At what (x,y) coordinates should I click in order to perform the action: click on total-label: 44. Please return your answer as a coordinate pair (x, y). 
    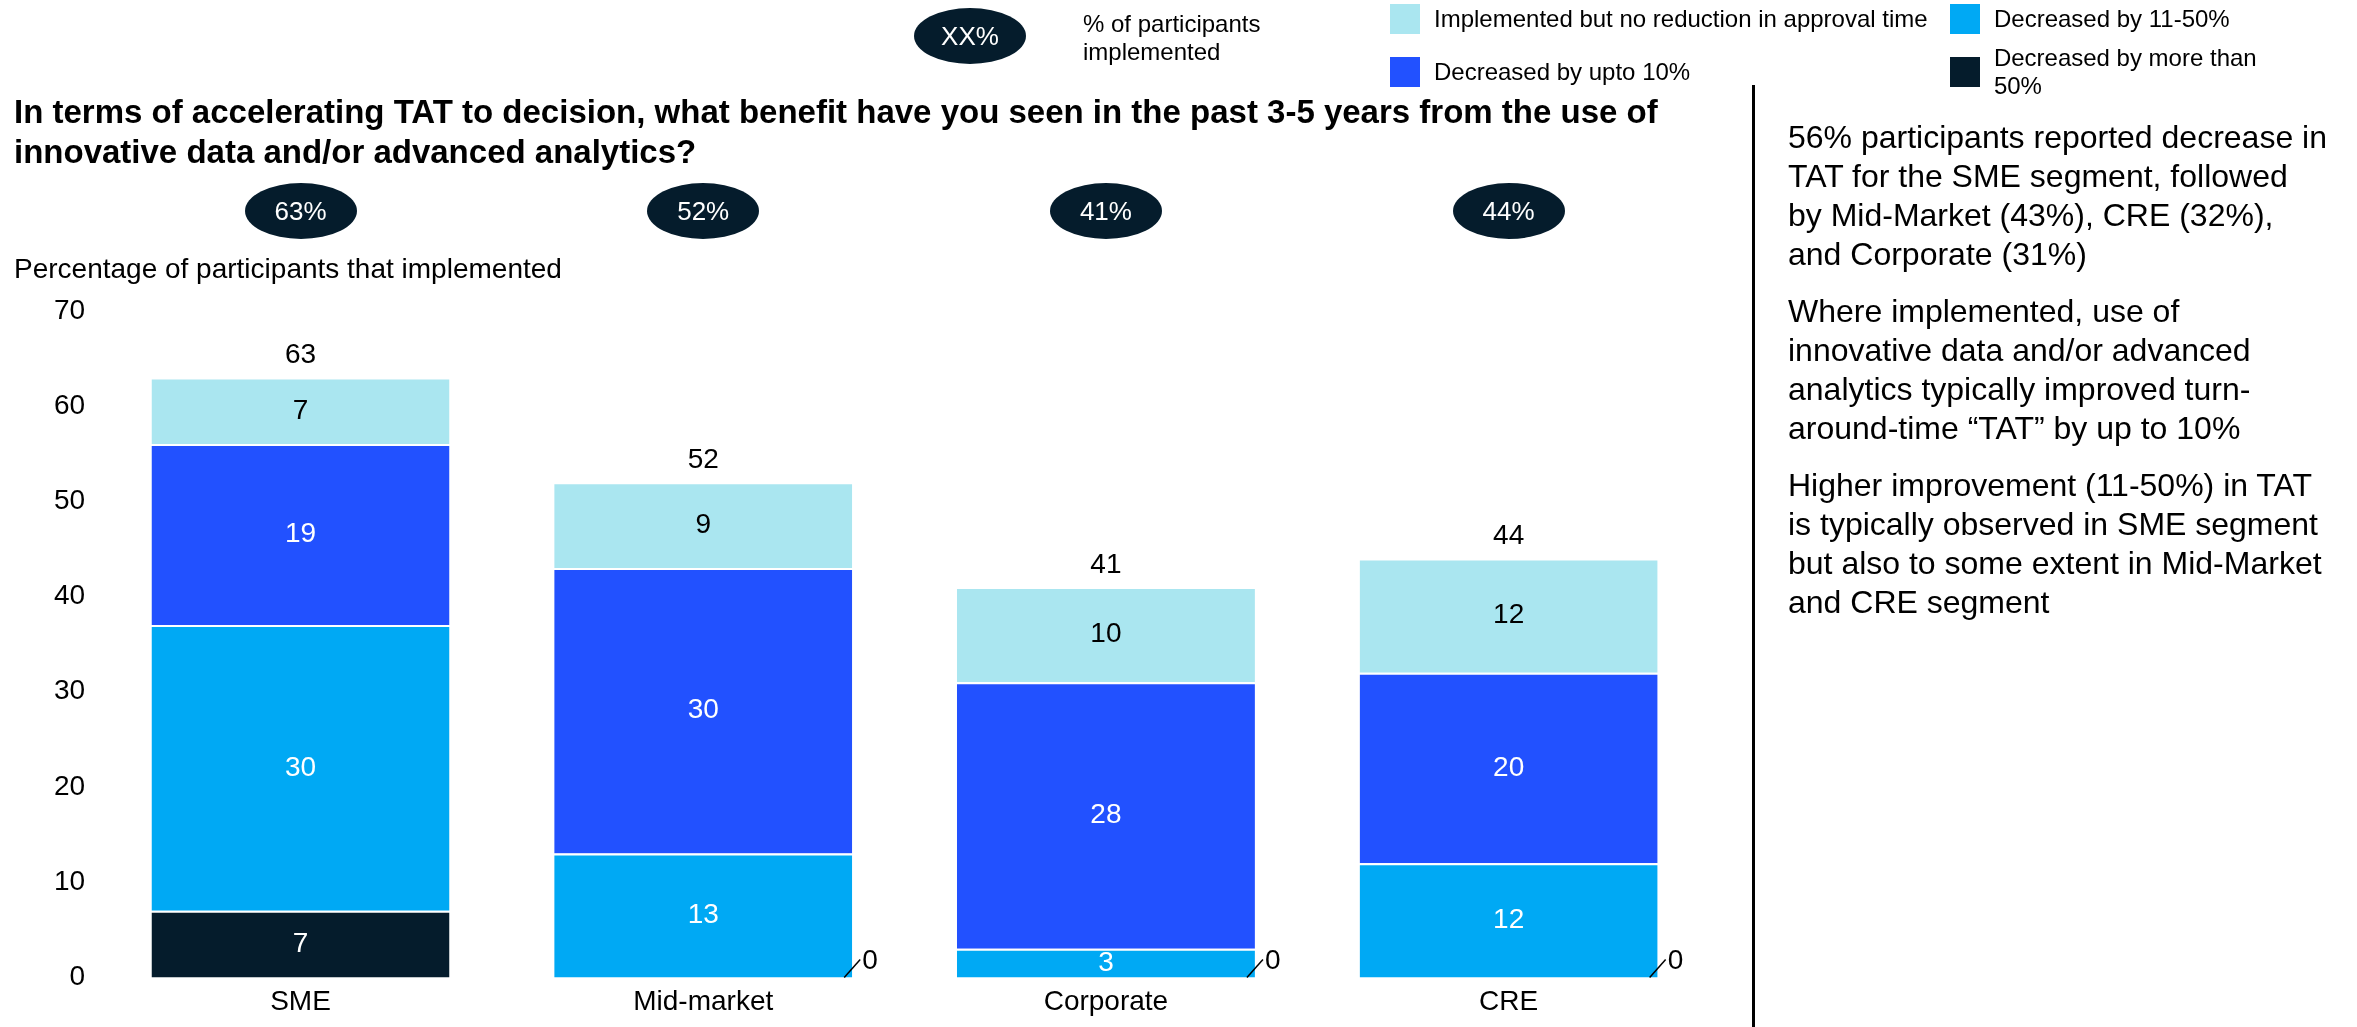
    Looking at the image, I should click on (1509, 535).